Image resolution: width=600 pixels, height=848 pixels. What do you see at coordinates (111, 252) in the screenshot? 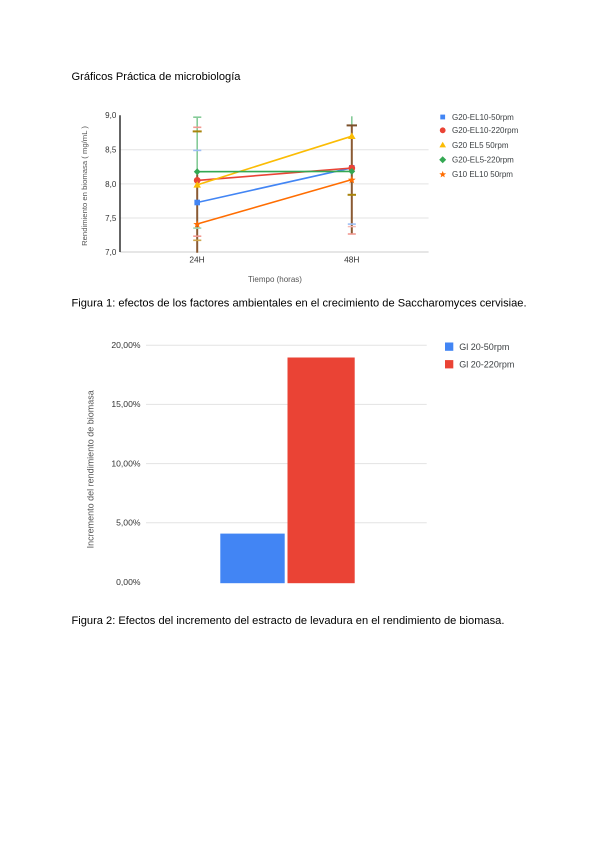
I see `svg-text: 7,0` at bounding box center [111, 252].